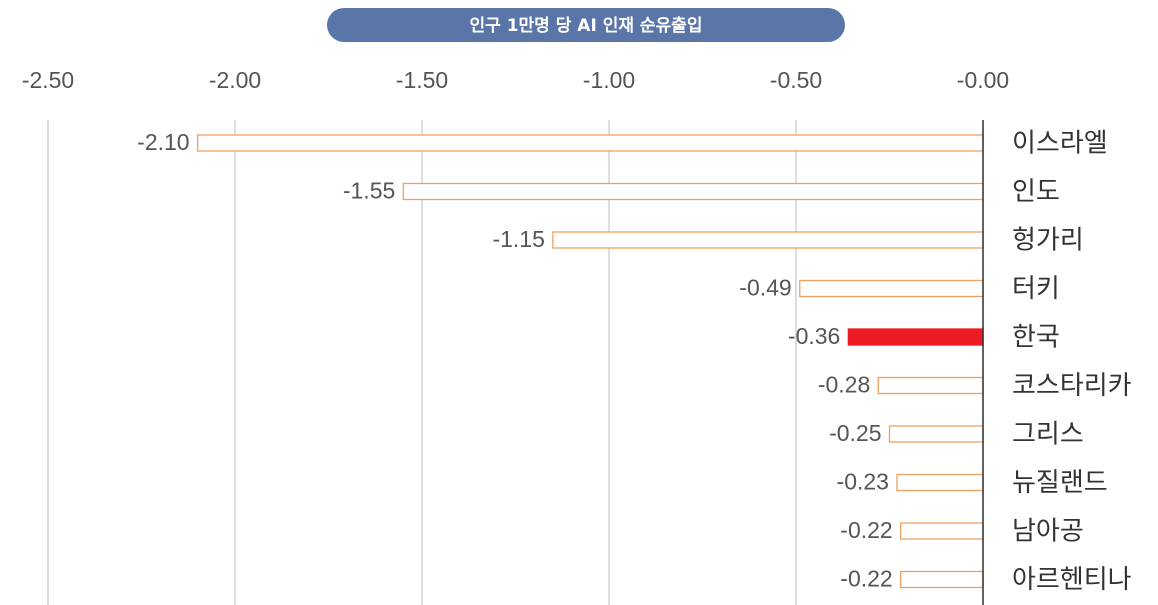 The image size is (1158, 605). Describe the element at coordinates (1048, 241) in the screenshot. I see `category-label: 헝가리` at that location.